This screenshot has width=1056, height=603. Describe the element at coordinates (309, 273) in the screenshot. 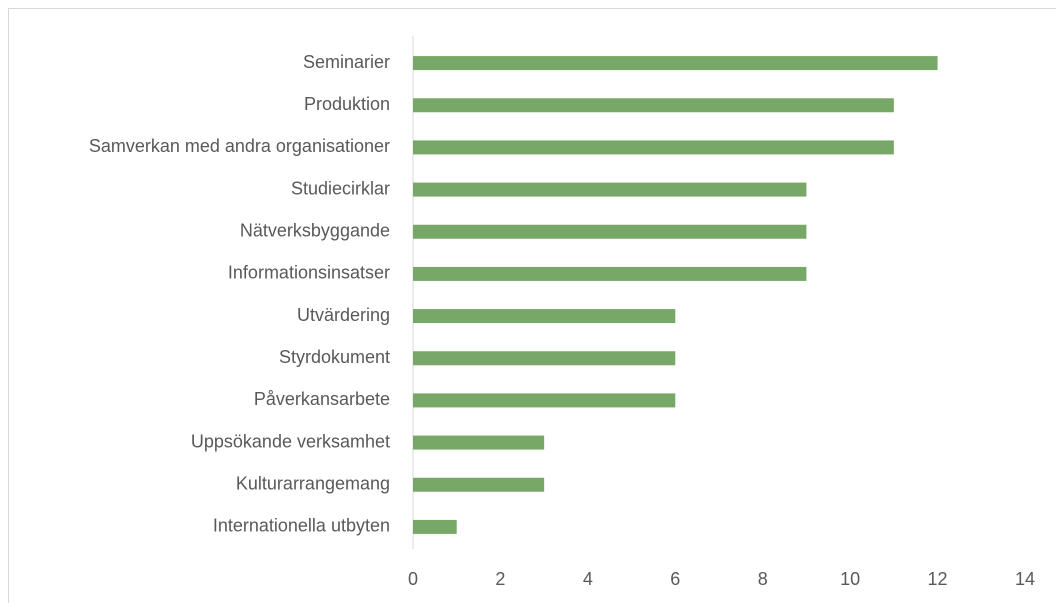

I see `y-tick-label: Informationsinsatser` at that location.